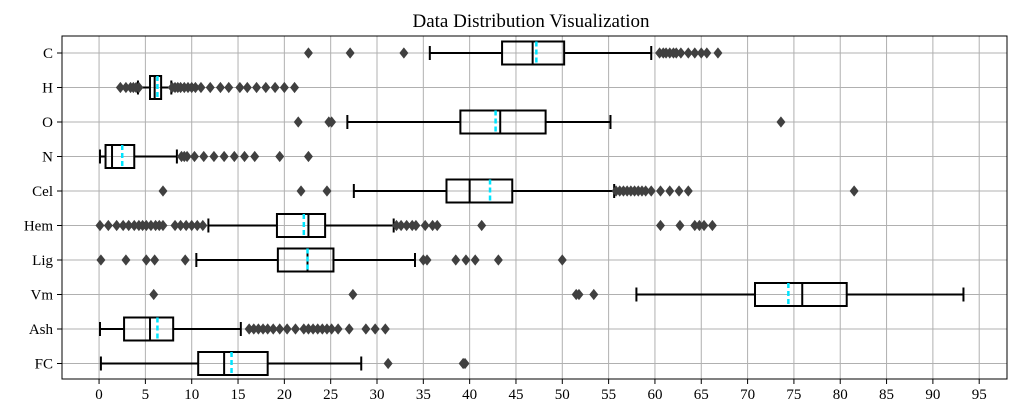  What do you see at coordinates (932, 395) in the screenshot?
I see `x-tick-label: 90` at bounding box center [932, 395].